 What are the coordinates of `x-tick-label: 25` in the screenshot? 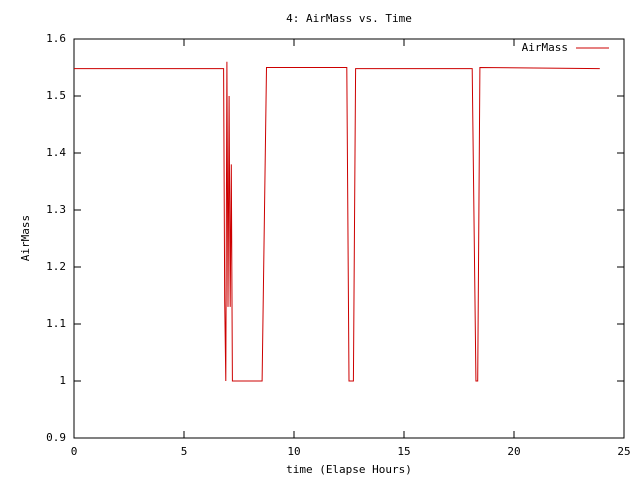 It's located at (623, 451).